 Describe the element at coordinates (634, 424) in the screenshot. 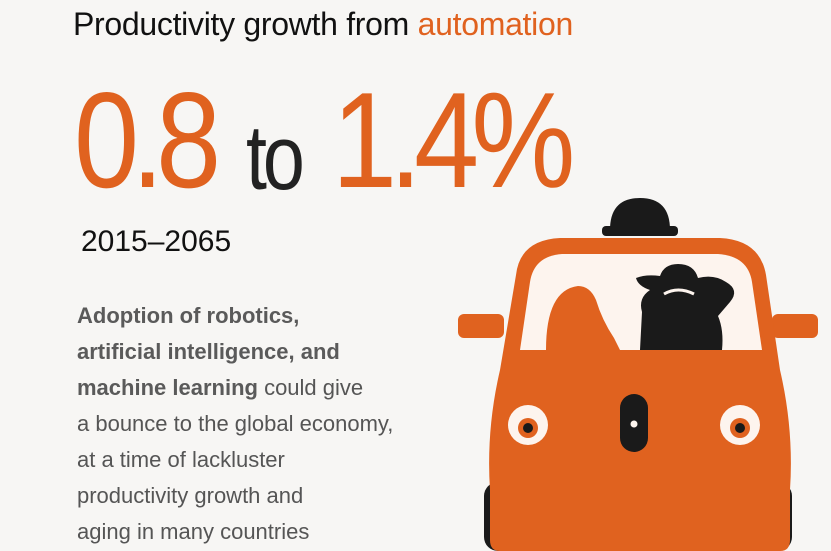

I see `front-sensor-dot` at that location.